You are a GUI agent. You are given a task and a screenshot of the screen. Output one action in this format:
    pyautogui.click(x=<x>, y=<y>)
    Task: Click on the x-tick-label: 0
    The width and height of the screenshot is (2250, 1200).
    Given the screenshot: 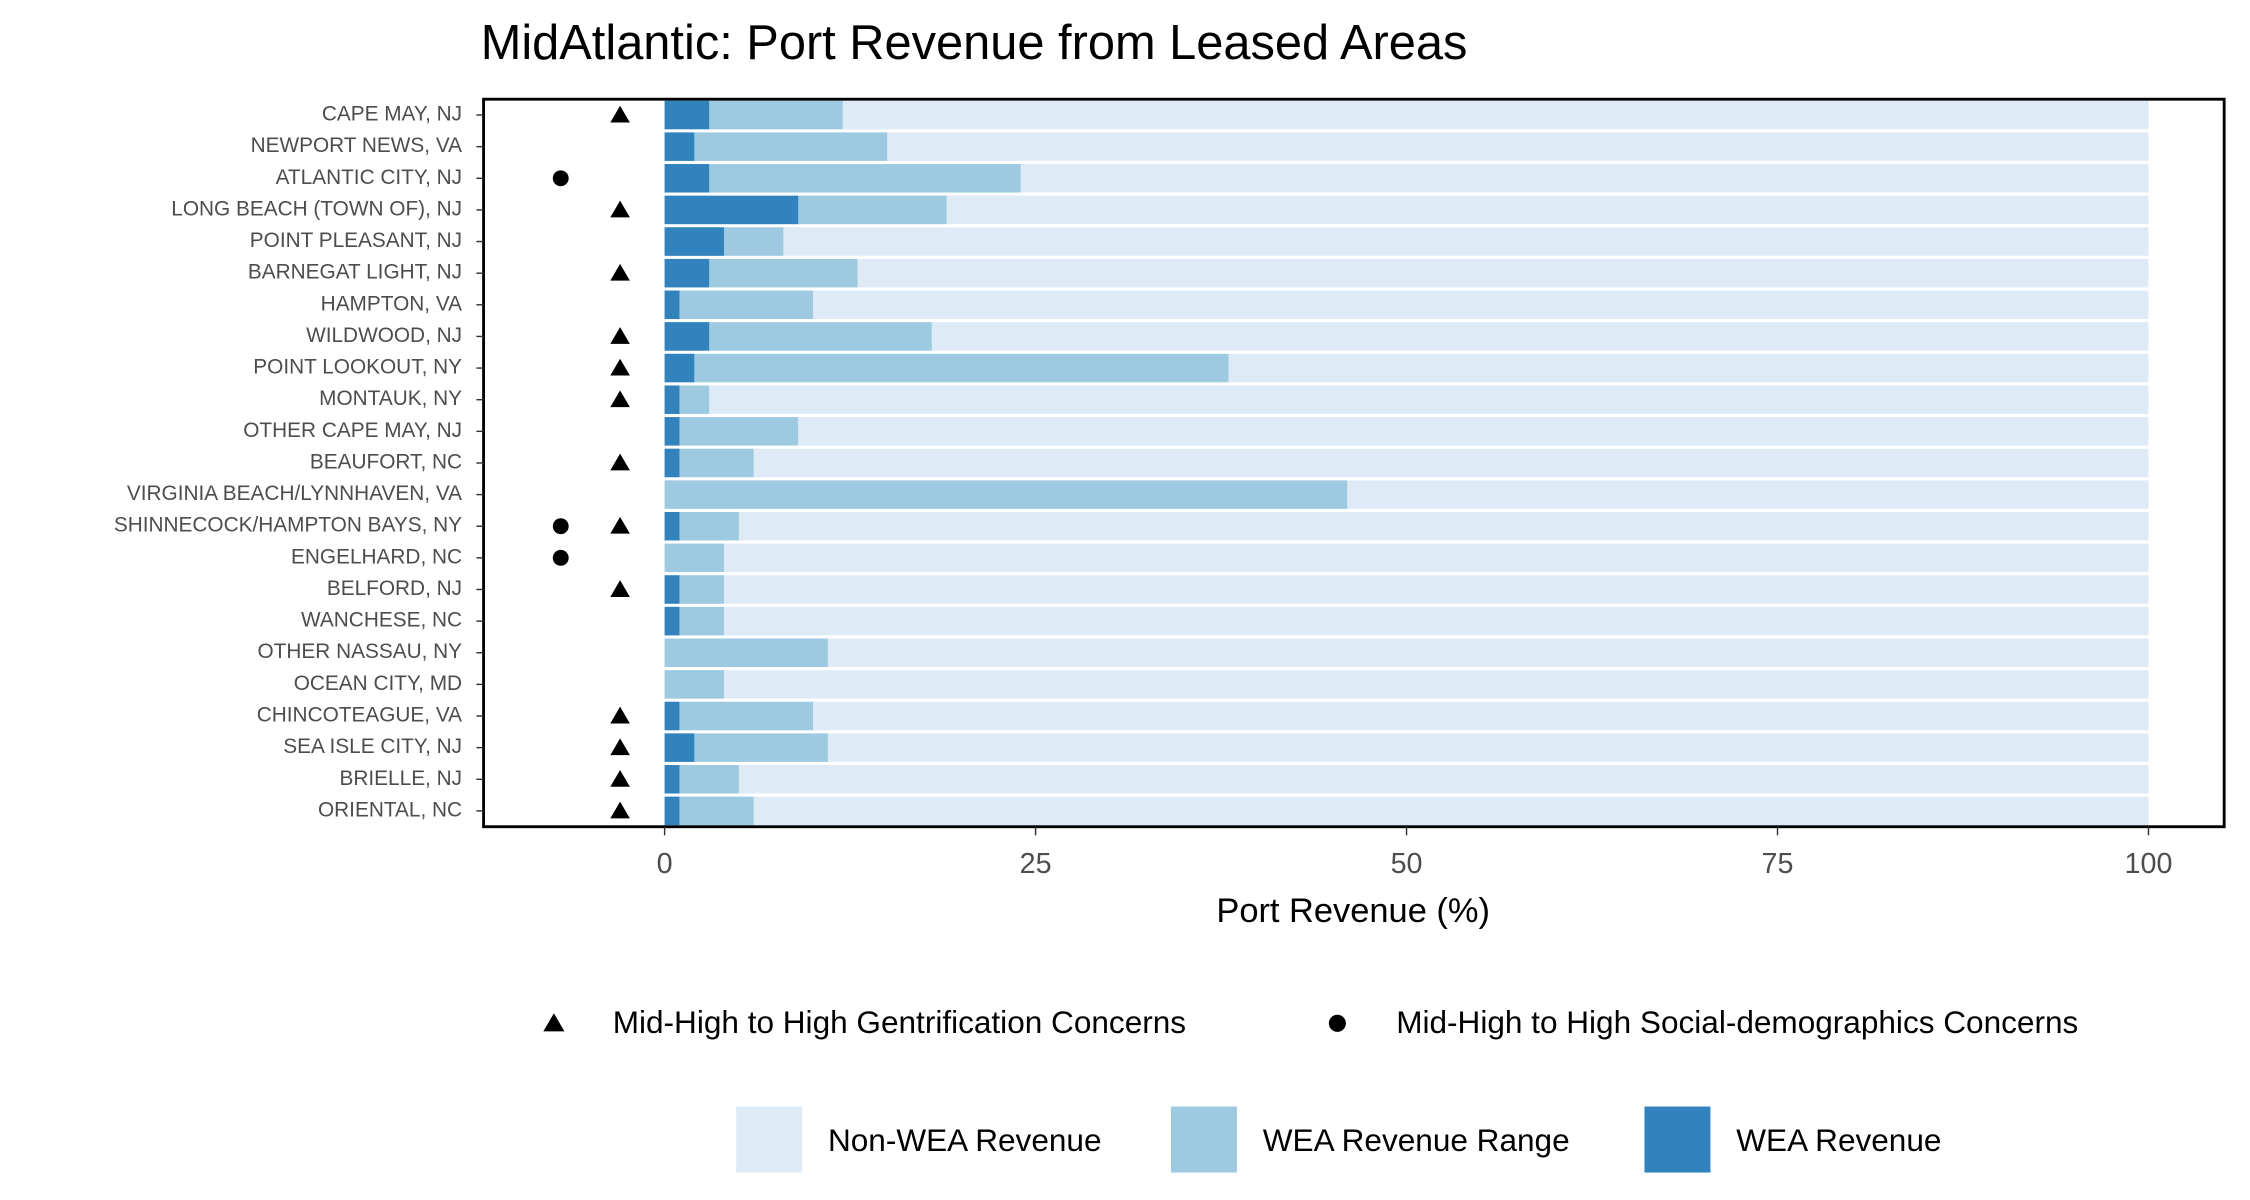 What is the action you would take?
    pyautogui.click(x=665, y=864)
    